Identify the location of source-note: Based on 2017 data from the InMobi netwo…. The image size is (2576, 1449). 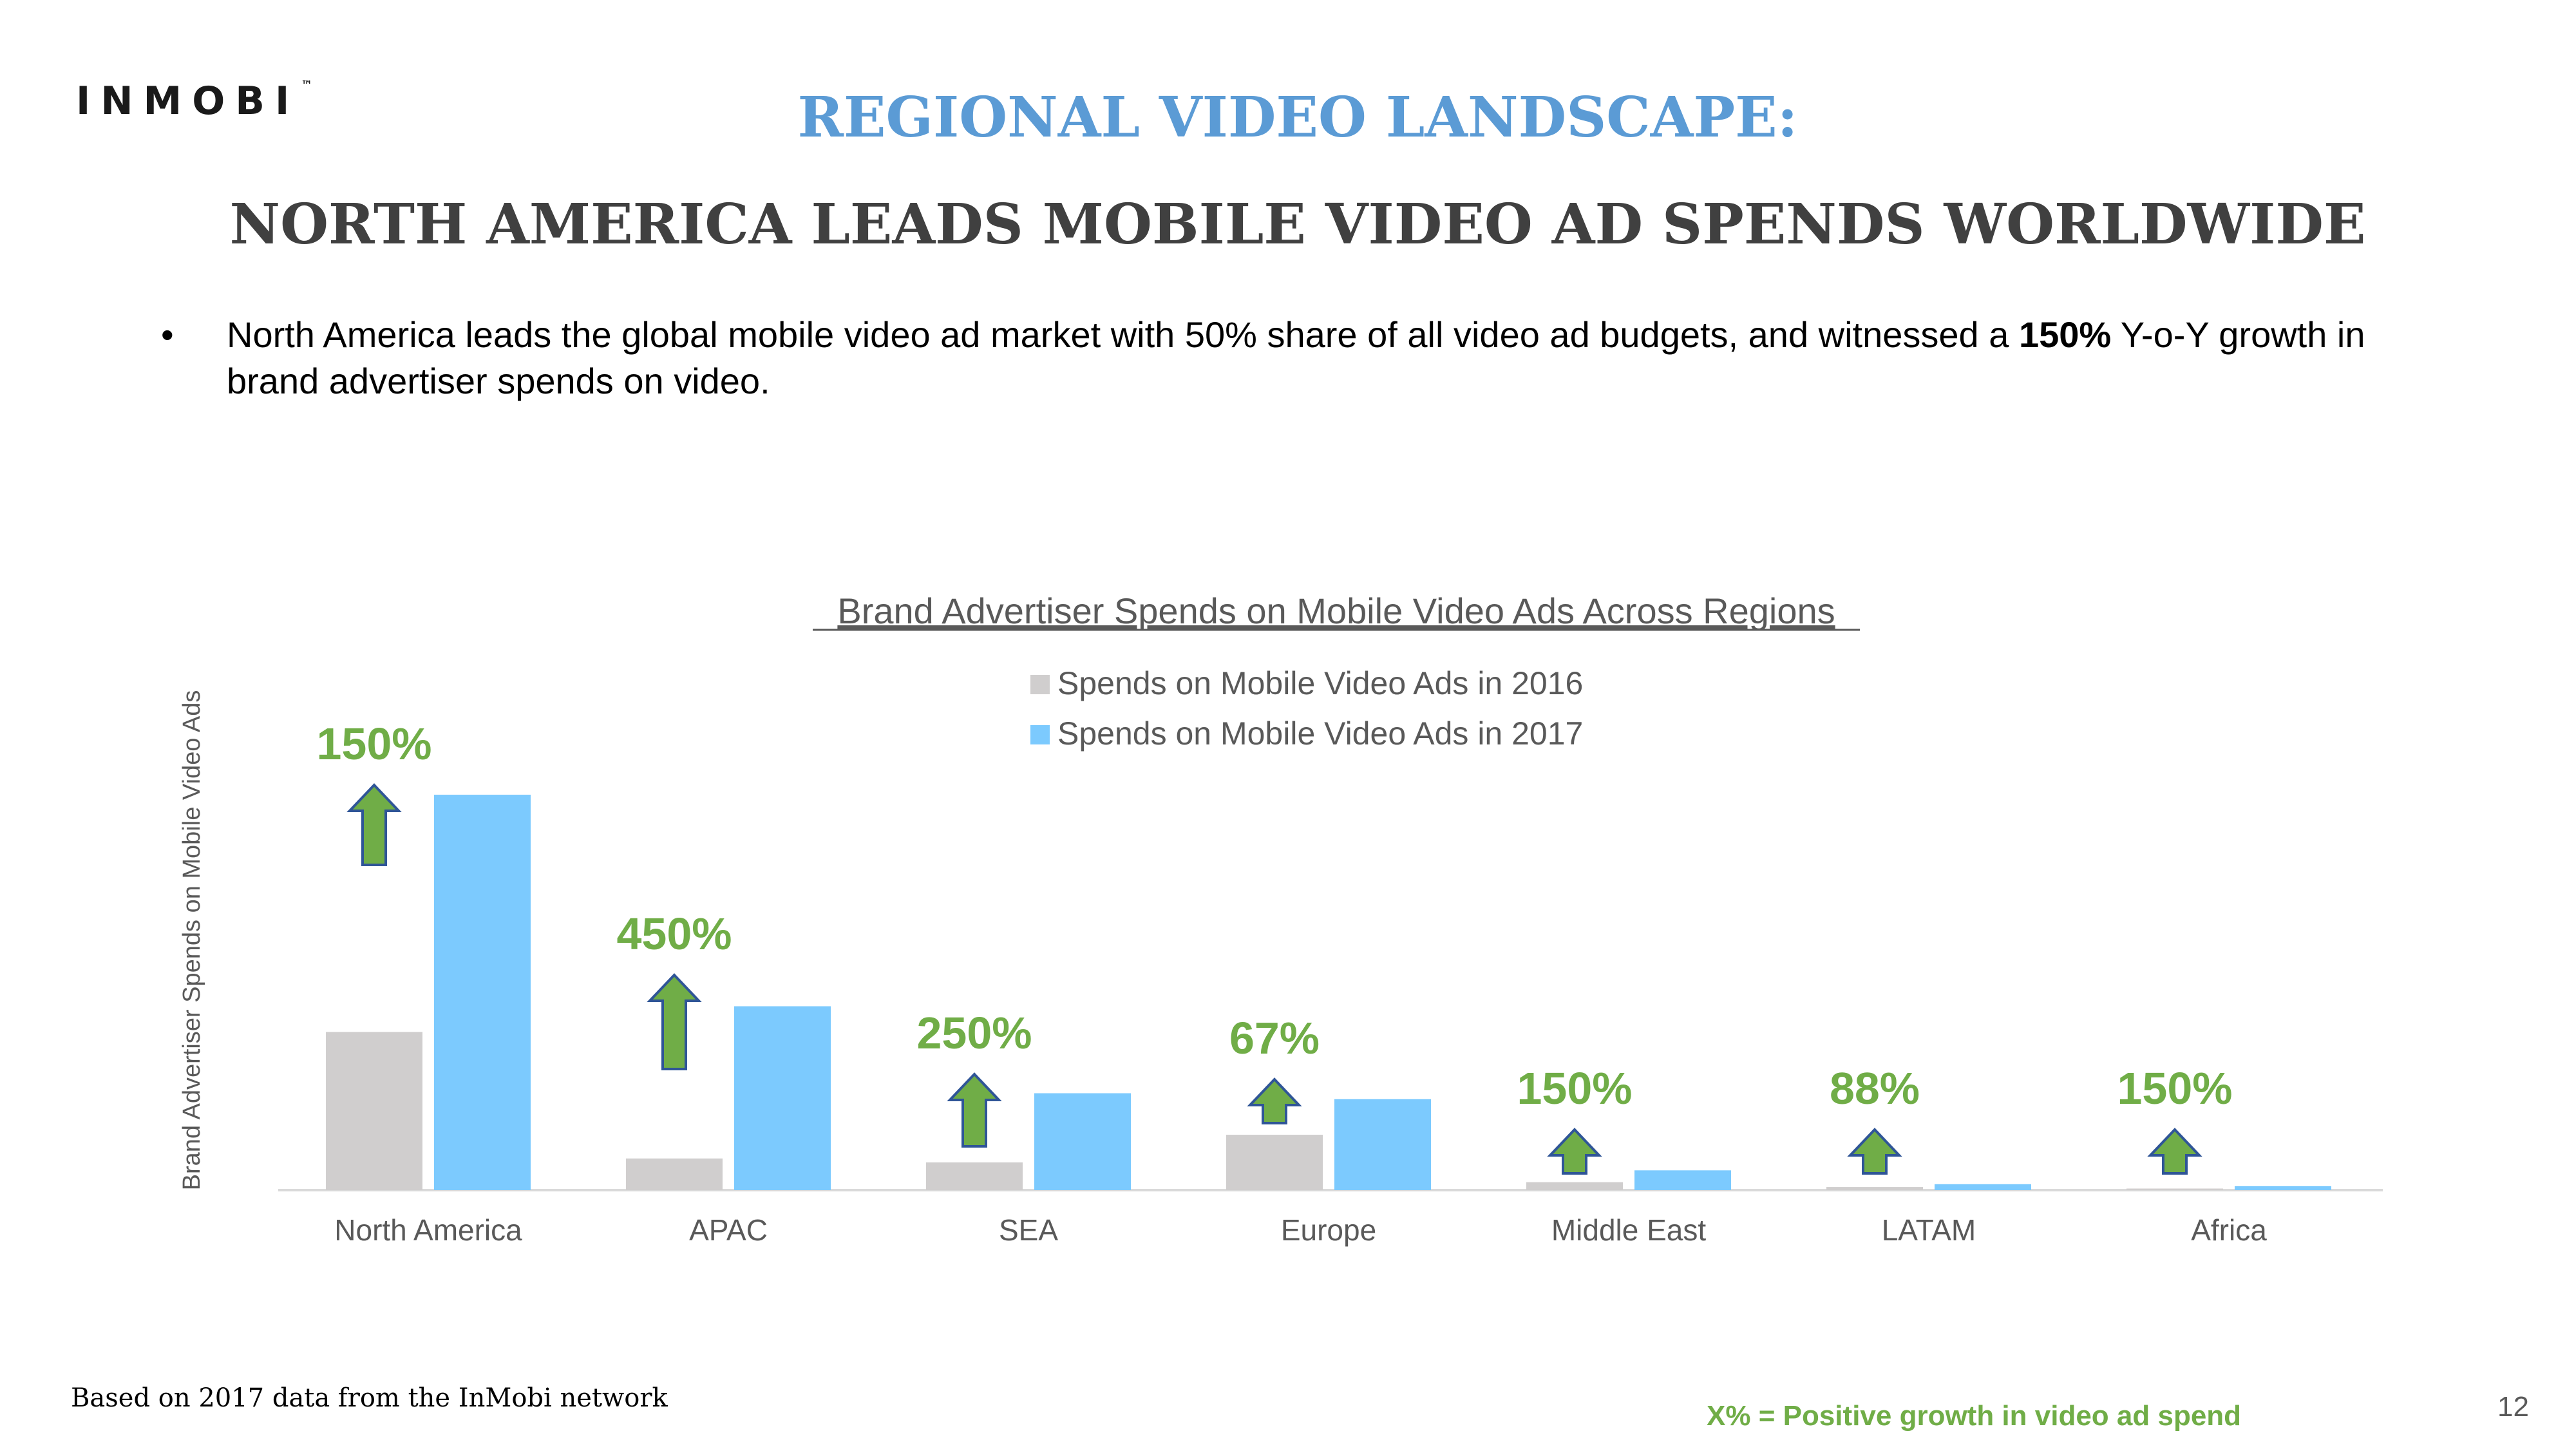
(369, 1398).